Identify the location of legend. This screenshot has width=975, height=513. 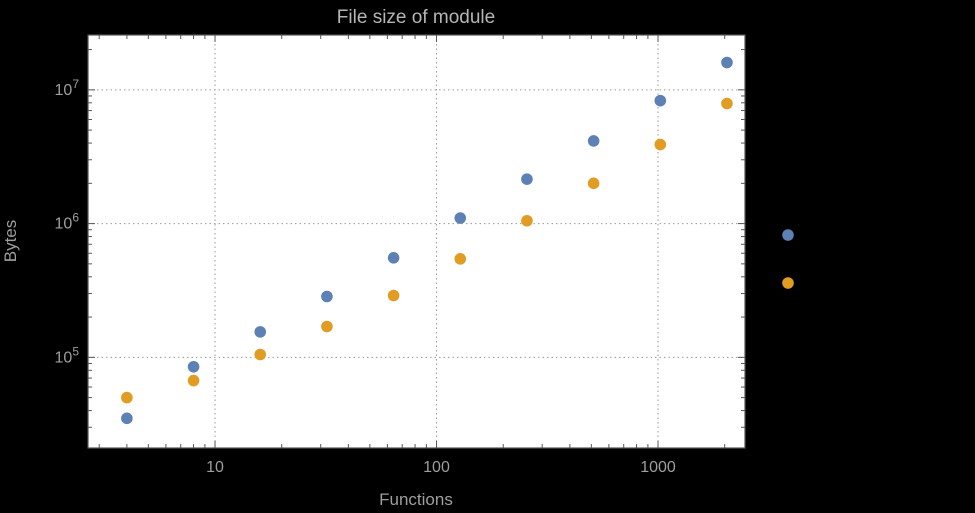
(788, 259).